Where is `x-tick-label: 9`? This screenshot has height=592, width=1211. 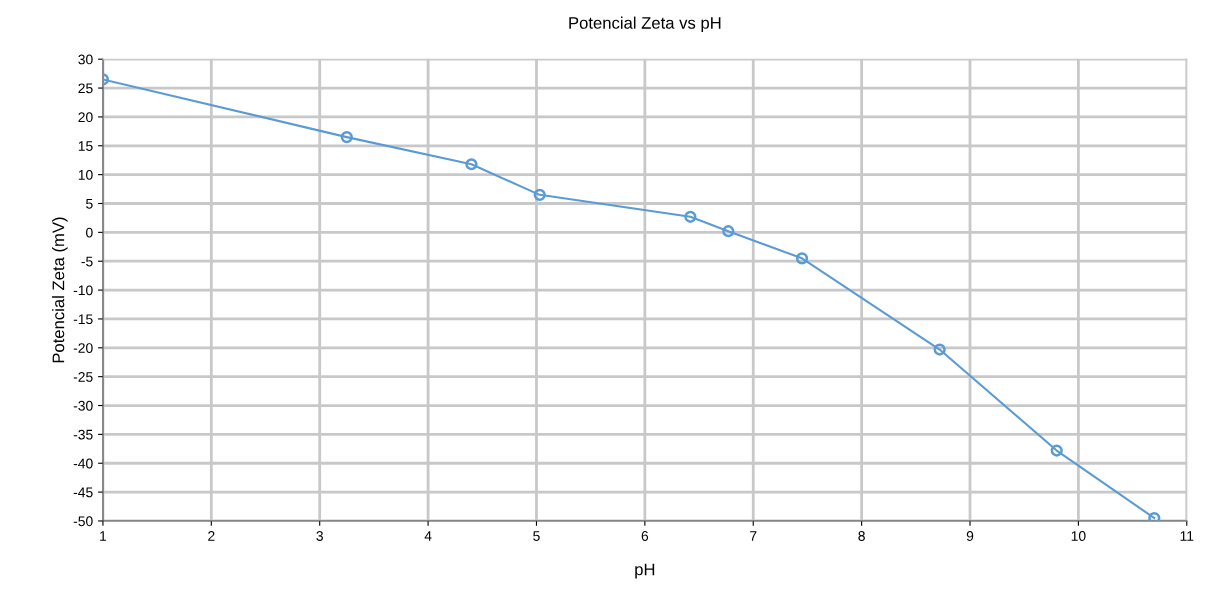
x-tick-label: 9 is located at coordinates (970, 536).